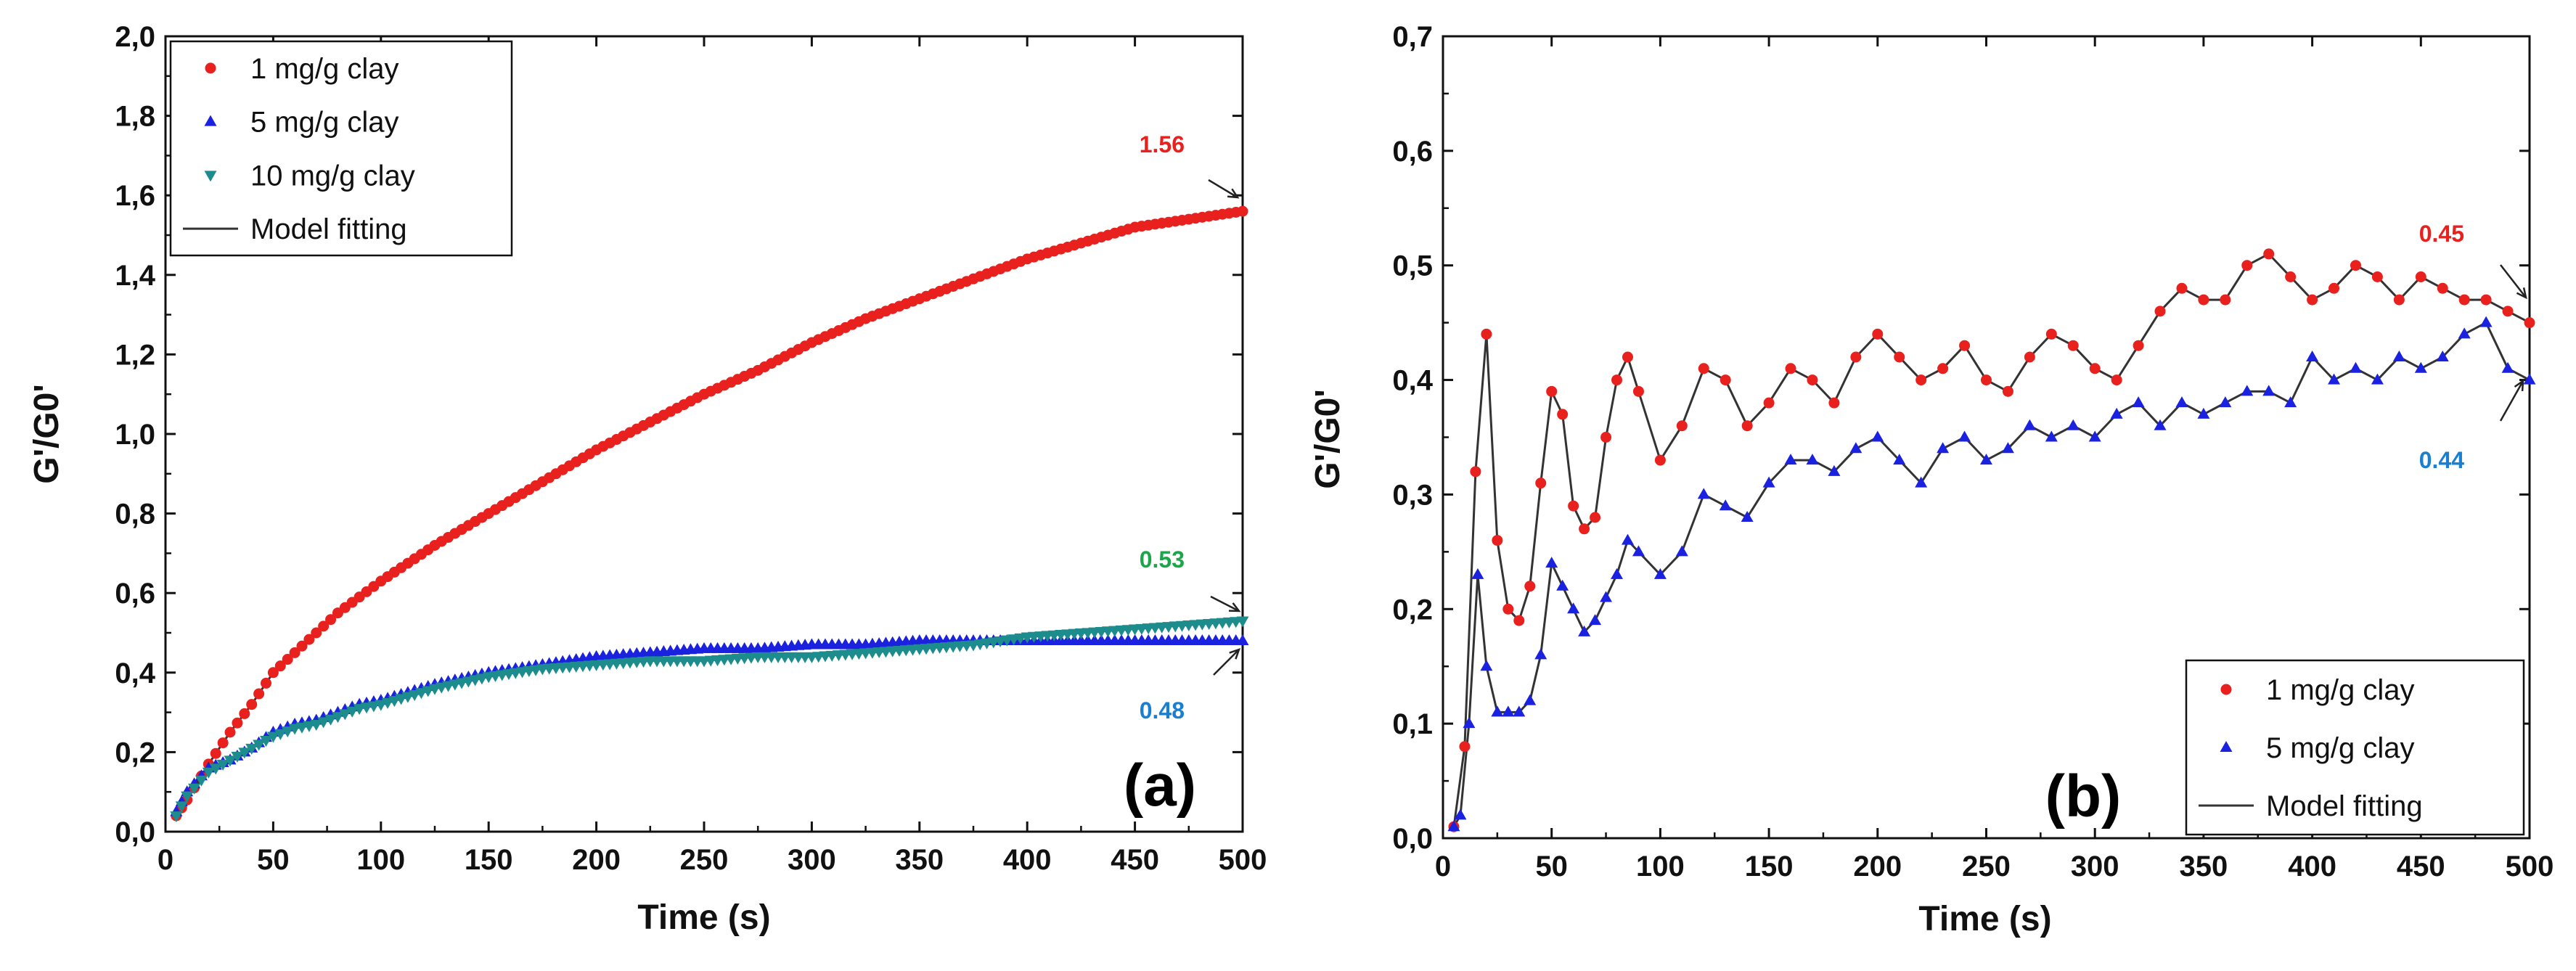 The image size is (2576, 971). Describe the element at coordinates (1413, 610) in the screenshot. I see `y-tick-label: 0,2` at that location.